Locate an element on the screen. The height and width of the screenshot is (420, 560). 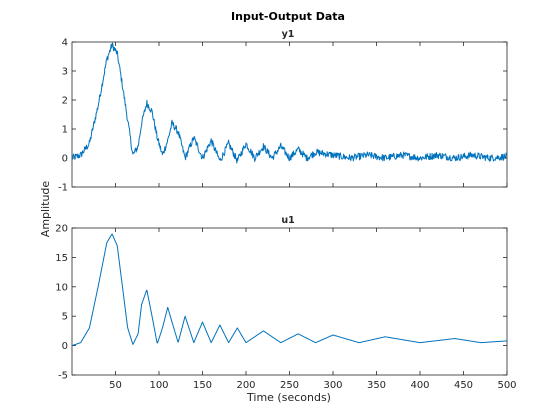
panel-u1-ytick-label: 20 is located at coordinates (61, 229).